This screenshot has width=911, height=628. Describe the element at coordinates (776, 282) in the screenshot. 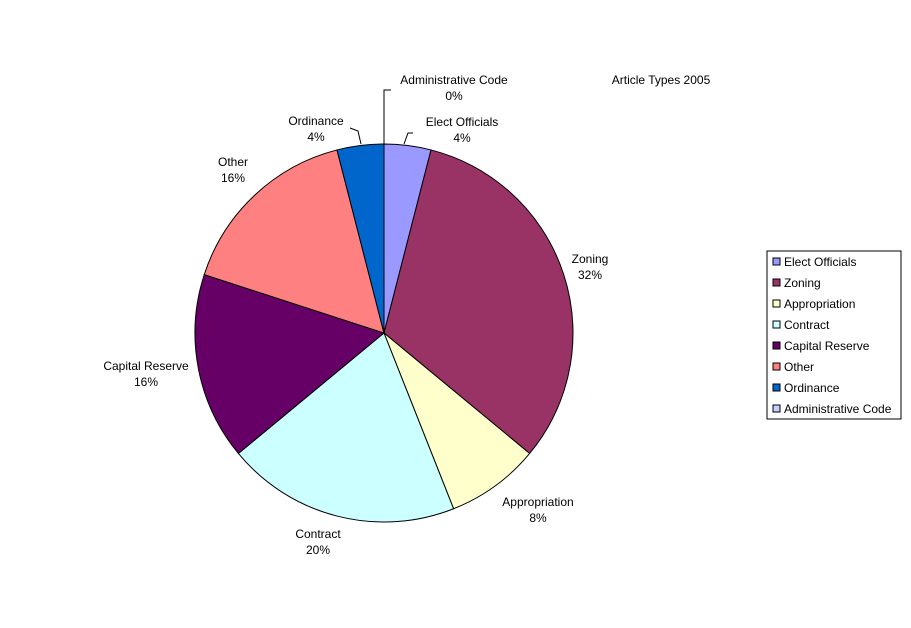

I see `legend-swatch-zoning` at that location.